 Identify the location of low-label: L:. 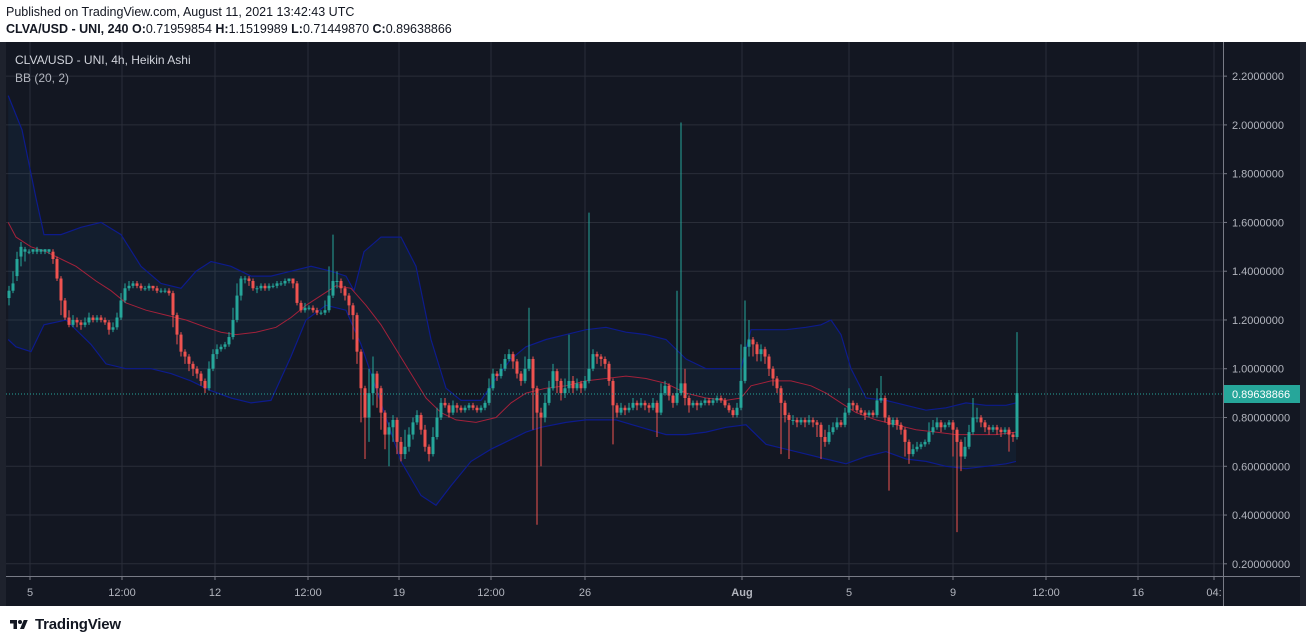
(297, 29).